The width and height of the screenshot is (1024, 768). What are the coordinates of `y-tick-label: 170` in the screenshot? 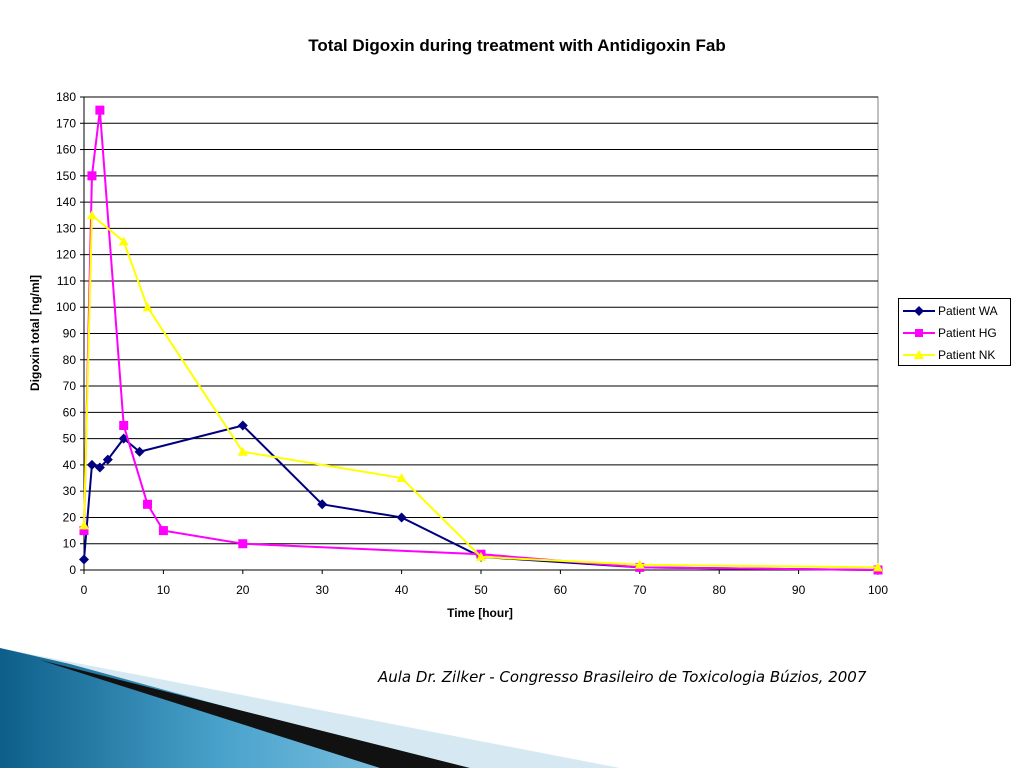 It's located at (66, 123).